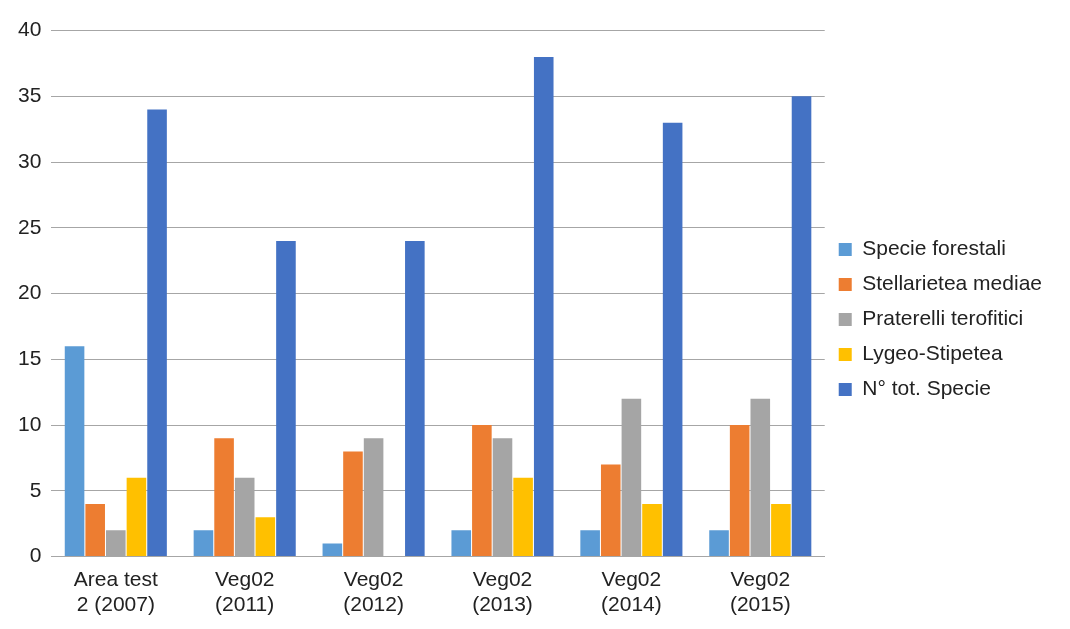  What do you see at coordinates (943, 318) in the screenshot?
I see `legend-label: Praterelli terofitici` at bounding box center [943, 318].